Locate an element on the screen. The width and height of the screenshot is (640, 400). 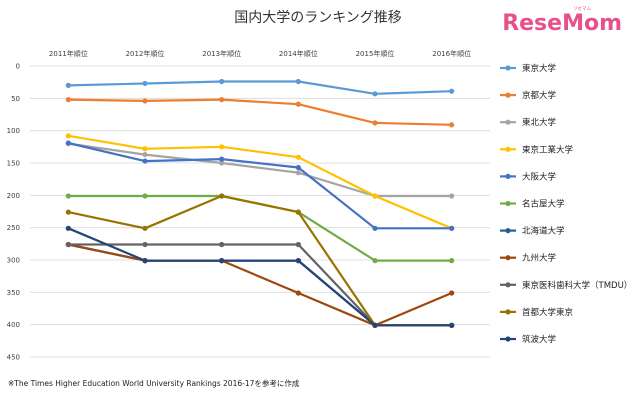
legend-item: 首都大学東京 is located at coordinates (536, 312).